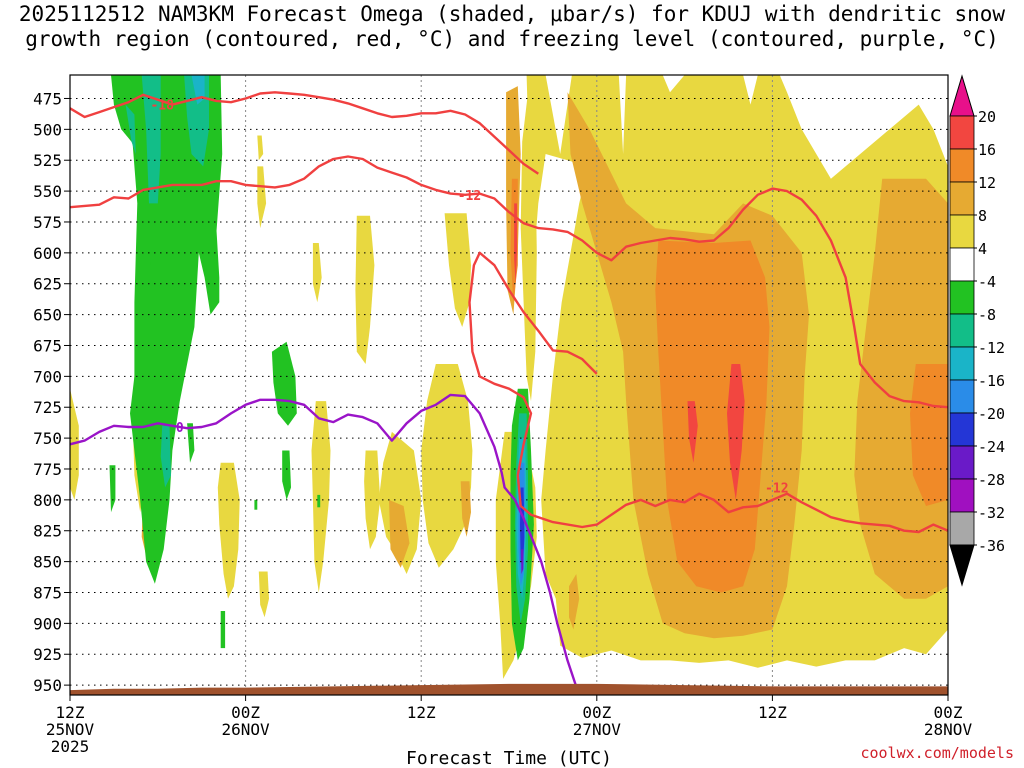 This screenshot has height=768, width=1024. What do you see at coordinates (304, 133) in the screenshot?
I see `-18c-isotherm-contour` at bounding box center [304, 133].